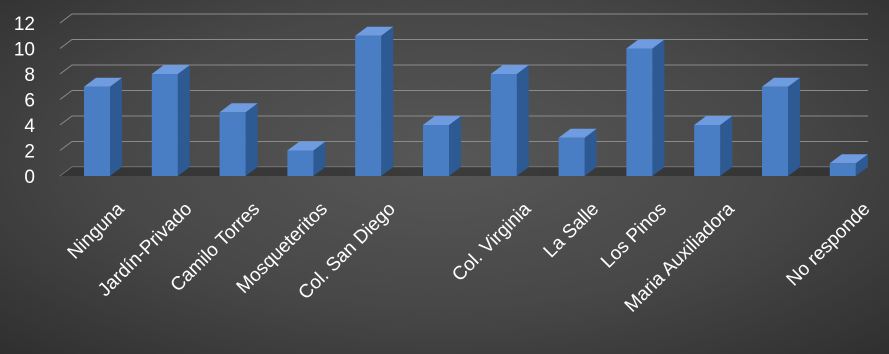 Image resolution: width=889 pixels, height=354 pixels. What do you see at coordinates (571, 230) in the screenshot?
I see `x-category-label: La Salle` at bounding box center [571, 230].